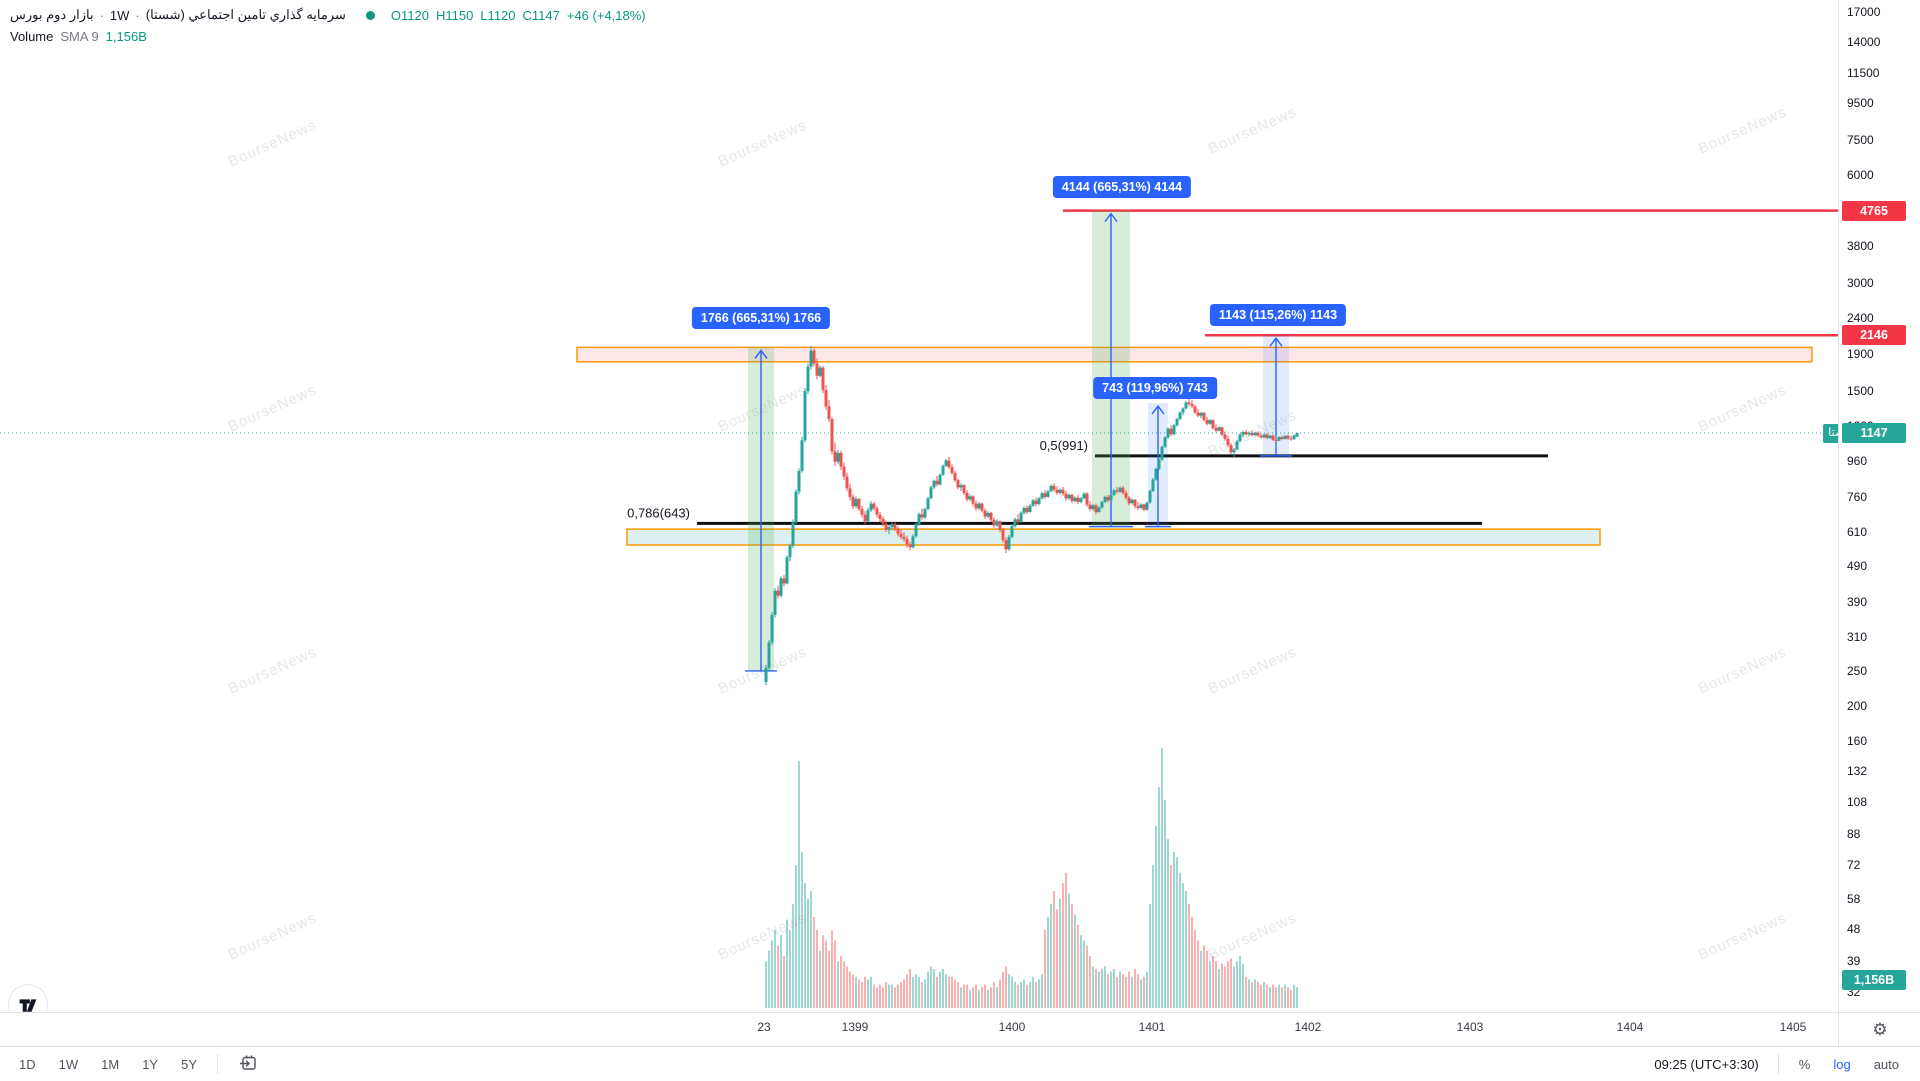  What do you see at coordinates (110, 1064) in the screenshot?
I see `range-1m: 1M` at bounding box center [110, 1064].